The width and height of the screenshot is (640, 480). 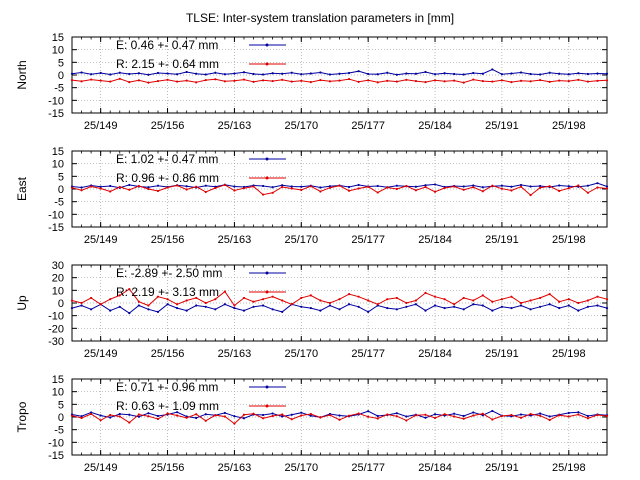 What do you see at coordinates (435, 240) in the screenshot?
I see `x-tick-label: 25/184` at bounding box center [435, 240].